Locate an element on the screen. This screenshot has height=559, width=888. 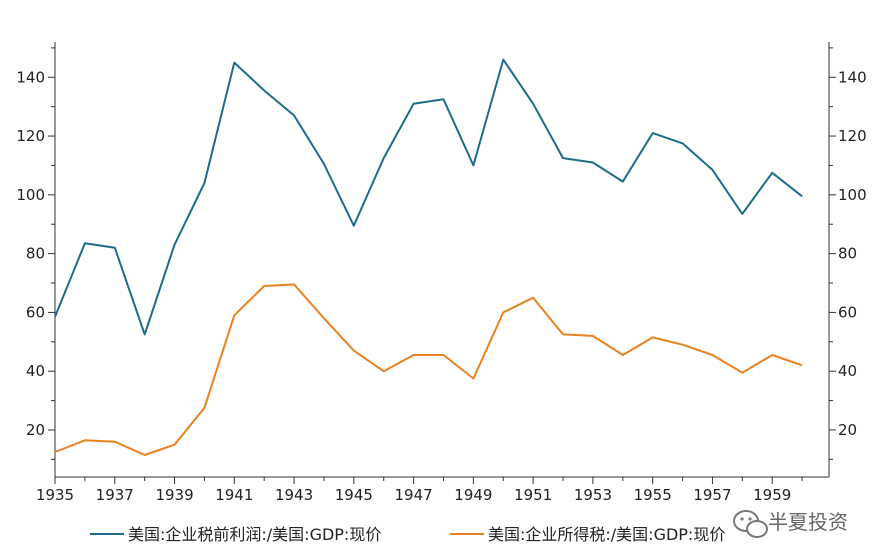
y-tick-label-right: 60 is located at coordinates (847, 312).